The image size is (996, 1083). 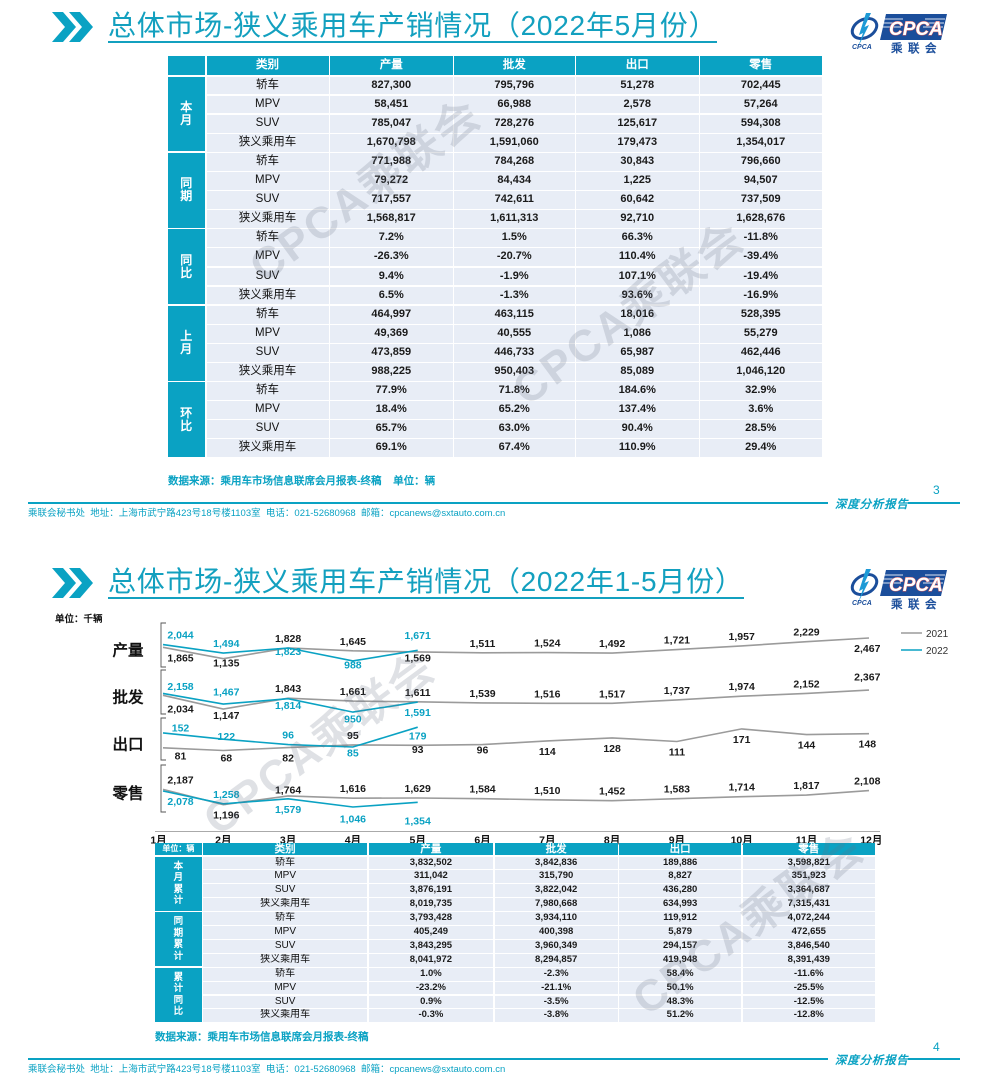 I want to click on svg-text: 1,584, so click(x=482, y=790).